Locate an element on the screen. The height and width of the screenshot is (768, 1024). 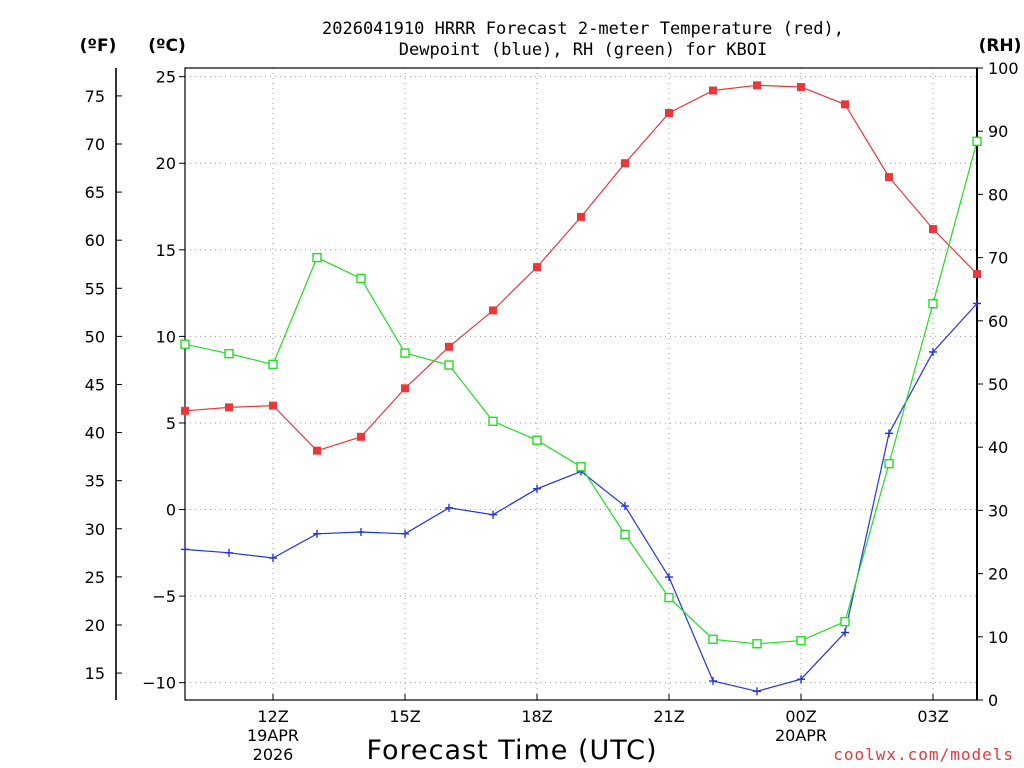
celsius-tick-label-6: −5 is located at coordinates (164, 596).